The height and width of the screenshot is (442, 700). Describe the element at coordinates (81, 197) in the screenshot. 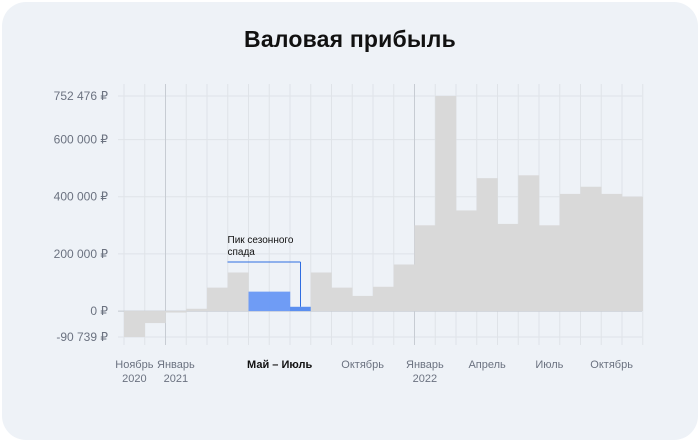

I see `y-tick-label: 400 000 ₽` at that location.